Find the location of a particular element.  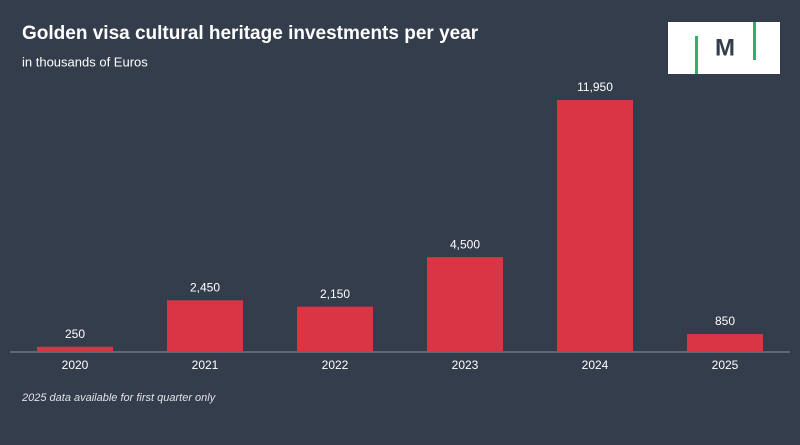

logo-text: M is located at coordinates (725, 47).